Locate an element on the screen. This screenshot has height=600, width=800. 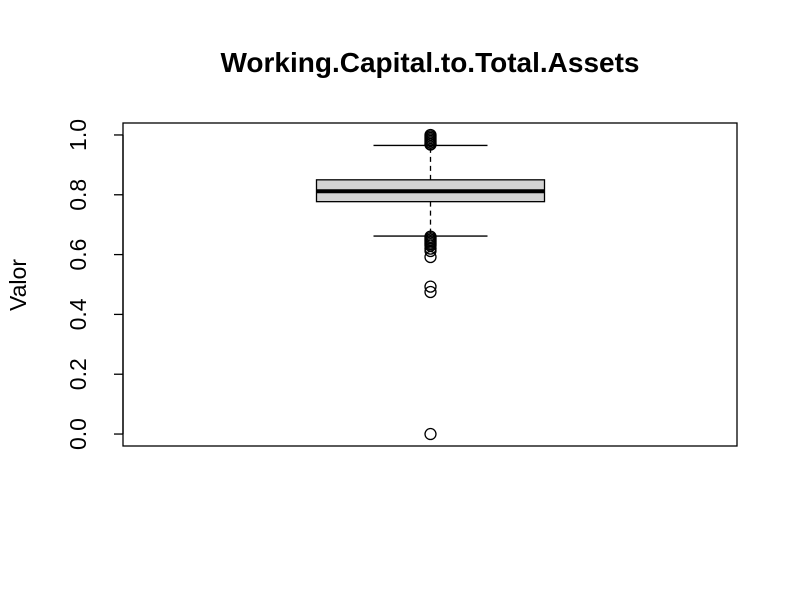
y-tick-label: 0.6 is located at coordinates (78, 255).